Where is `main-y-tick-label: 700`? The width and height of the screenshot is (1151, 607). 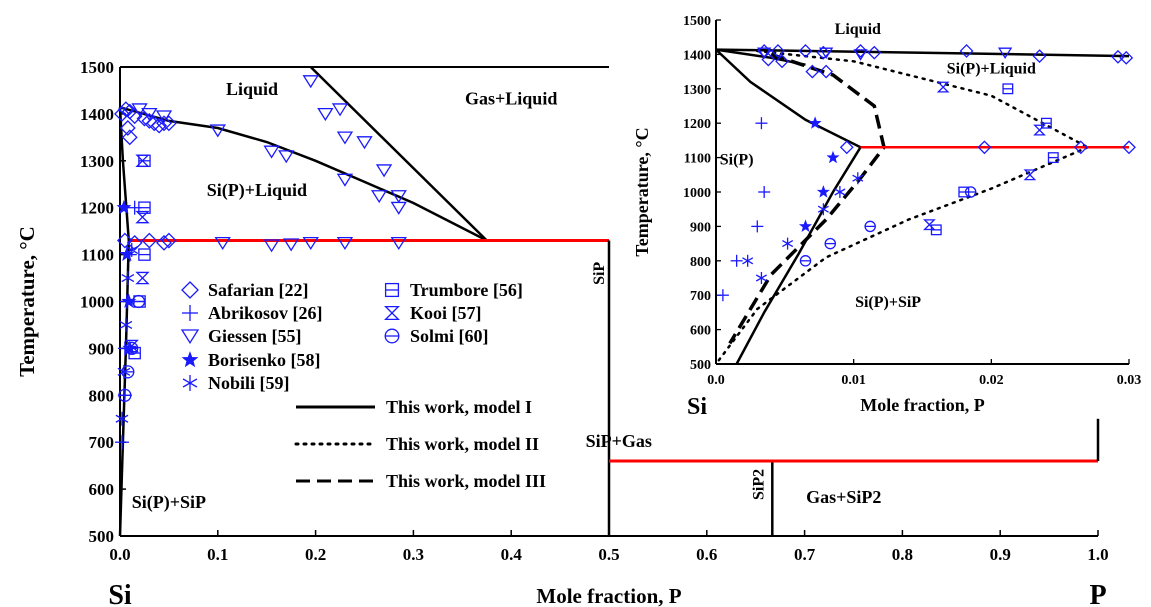
main-y-tick-label: 700 is located at coordinates (102, 442).